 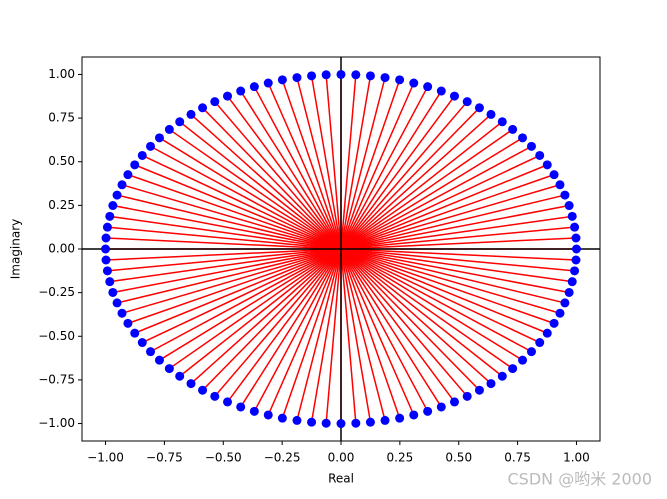 I want to click on y-tick-label: 0.00, so click(x=61, y=249).